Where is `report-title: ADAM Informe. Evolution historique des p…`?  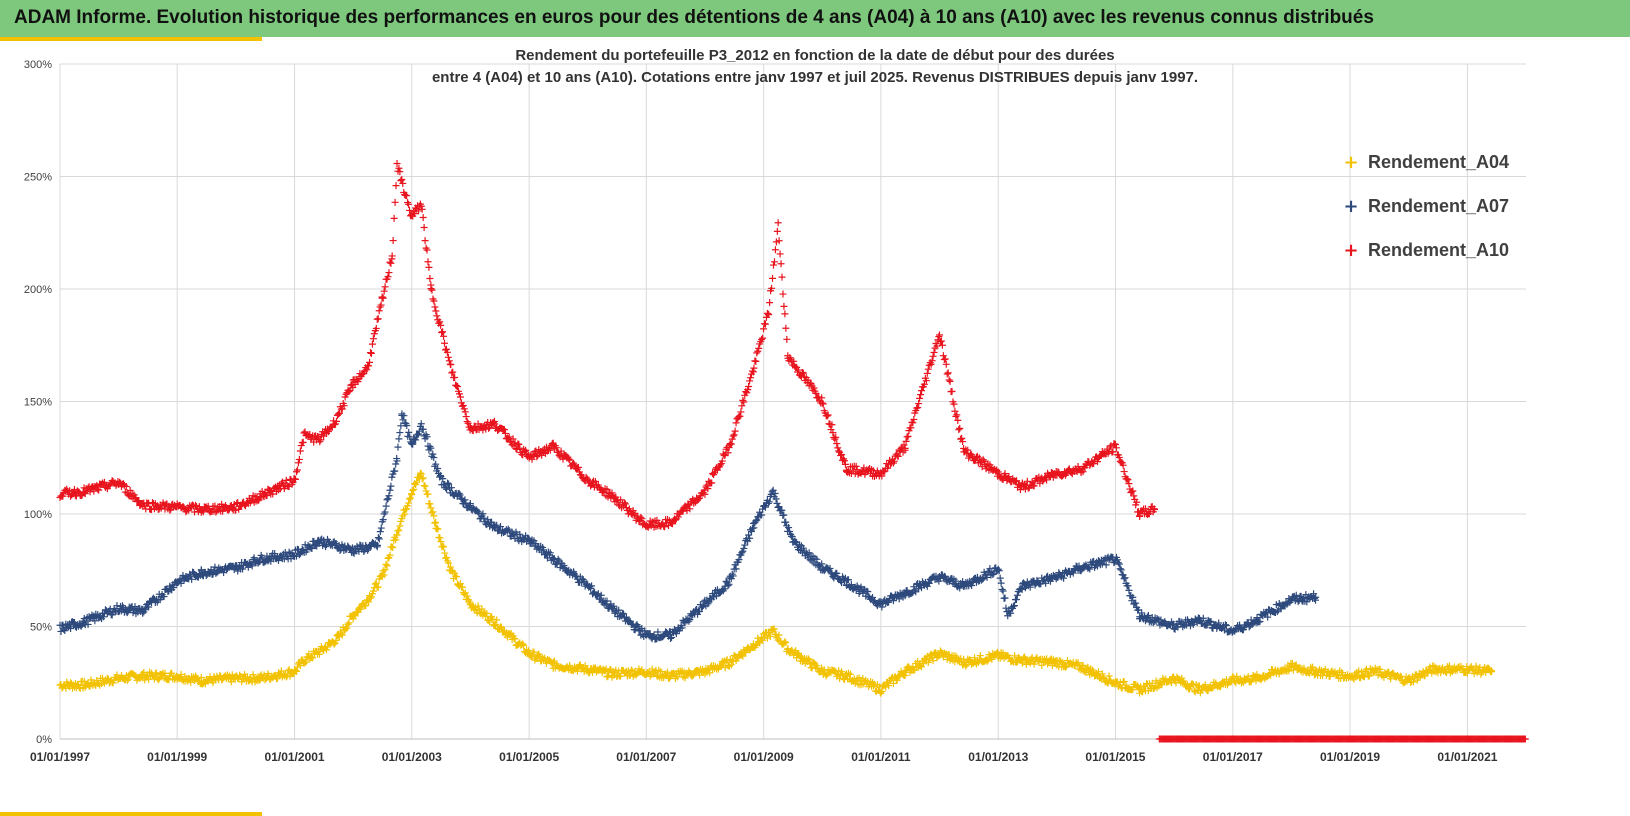
report-title: ADAM Informe. Evolution historique des p… is located at coordinates (694, 17).